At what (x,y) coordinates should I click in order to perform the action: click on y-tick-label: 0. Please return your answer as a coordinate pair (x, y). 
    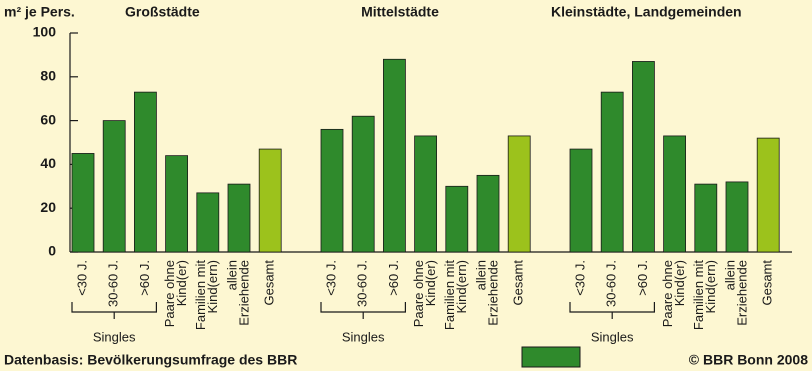
    Looking at the image, I should click on (52, 251).